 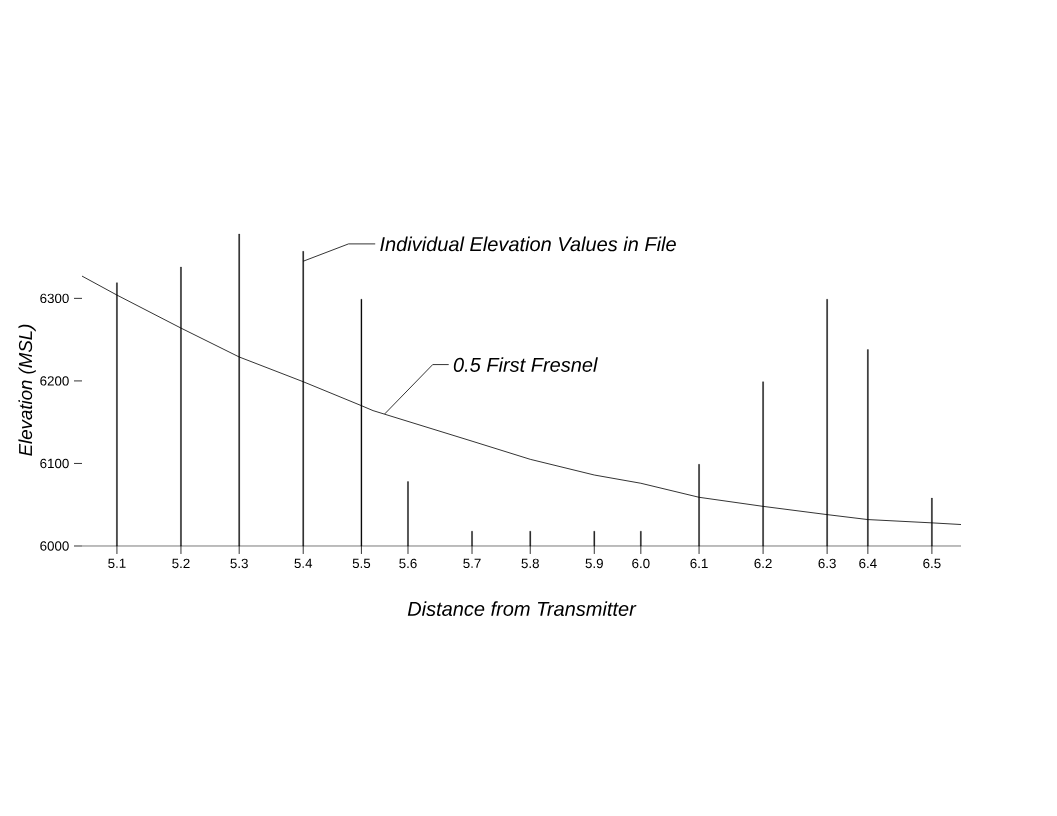 What do you see at coordinates (530, 563) in the screenshot?
I see `x-tick-label: 5.8` at bounding box center [530, 563].